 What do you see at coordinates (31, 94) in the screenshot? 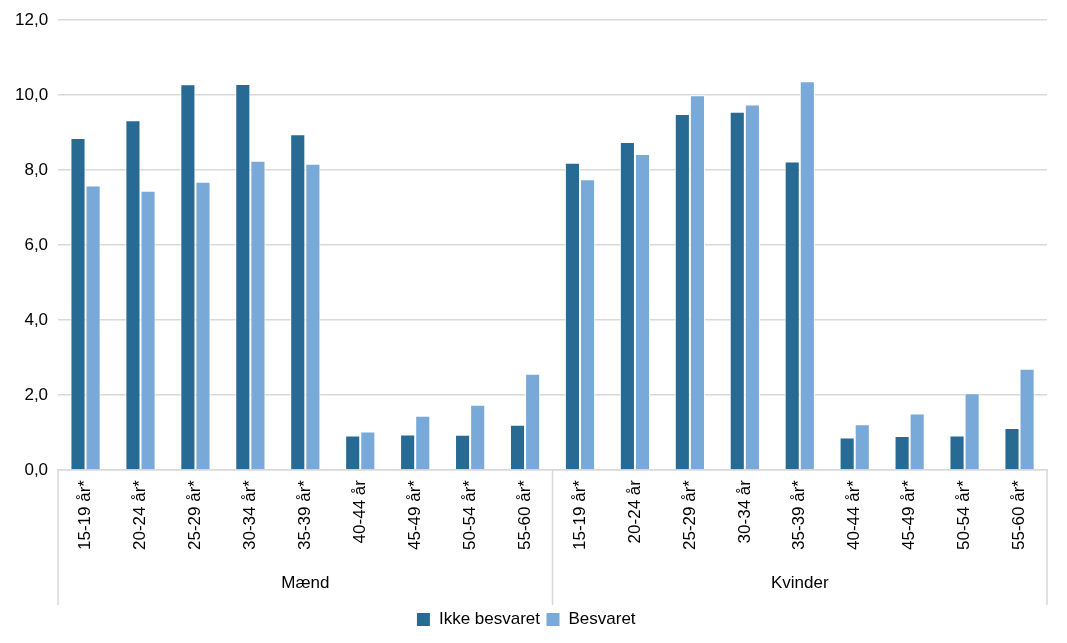
I see `y-tick-label: 10,0` at bounding box center [31, 94].